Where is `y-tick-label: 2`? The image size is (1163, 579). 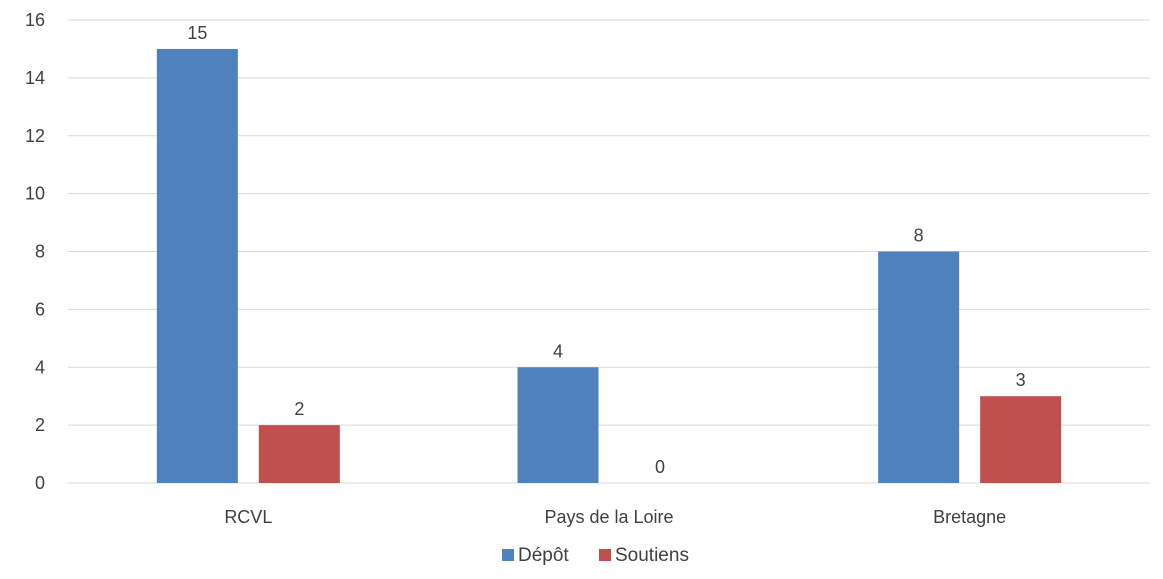 y-tick-label: 2 is located at coordinates (40, 425).